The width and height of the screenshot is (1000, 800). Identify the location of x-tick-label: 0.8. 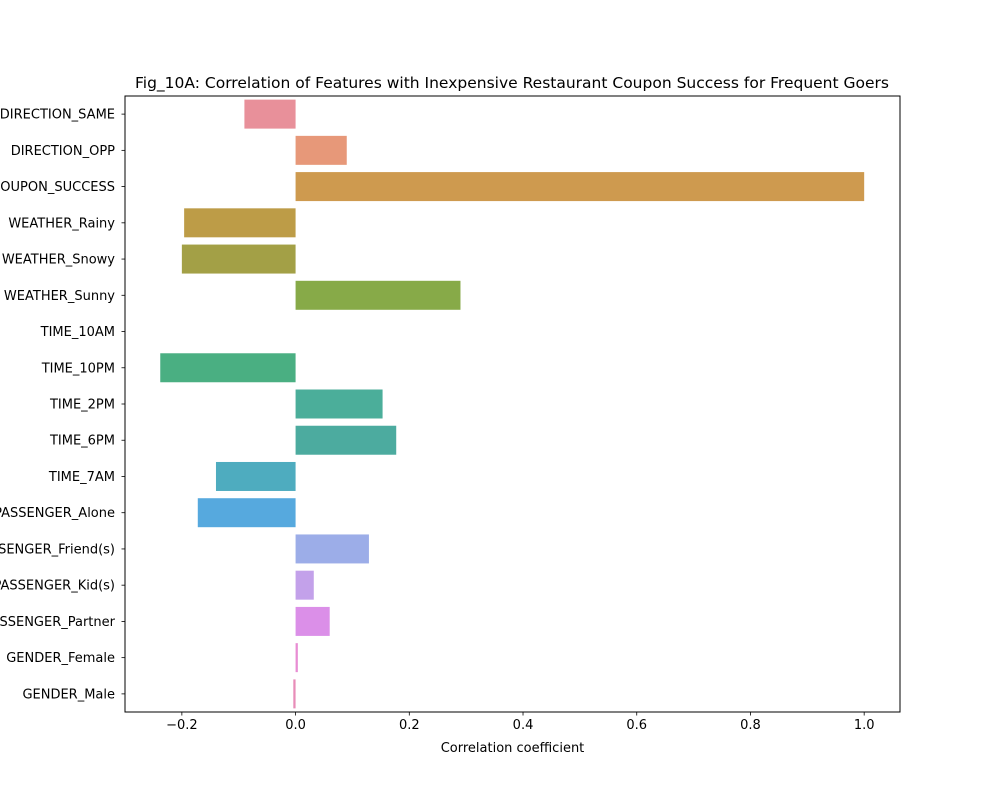
(750, 725).